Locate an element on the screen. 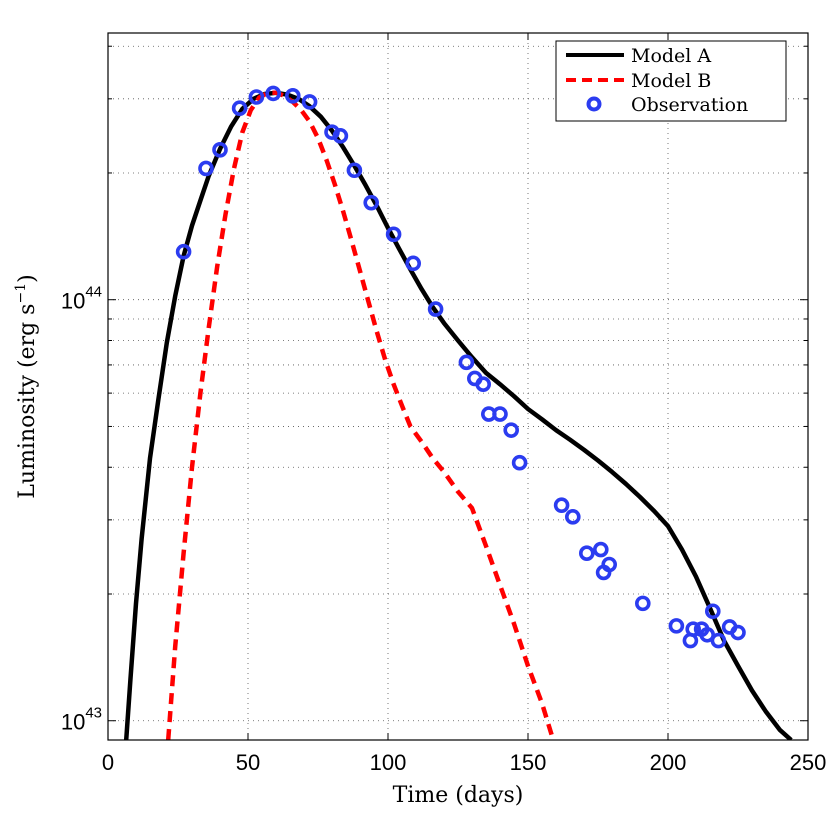 The image size is (830, 832). legend-observation-marker is located at coordinates (594, 104).